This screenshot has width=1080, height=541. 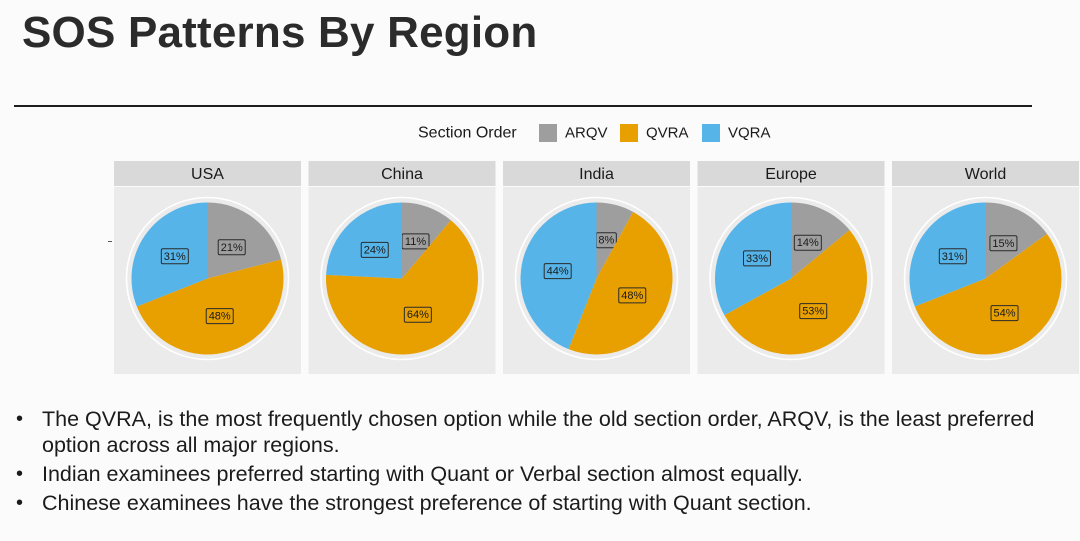 What do you see at coordinates (586, 133) in the screenshot?
I see `legend-label-arqv: ARQV` at bounding box center [586, 133].